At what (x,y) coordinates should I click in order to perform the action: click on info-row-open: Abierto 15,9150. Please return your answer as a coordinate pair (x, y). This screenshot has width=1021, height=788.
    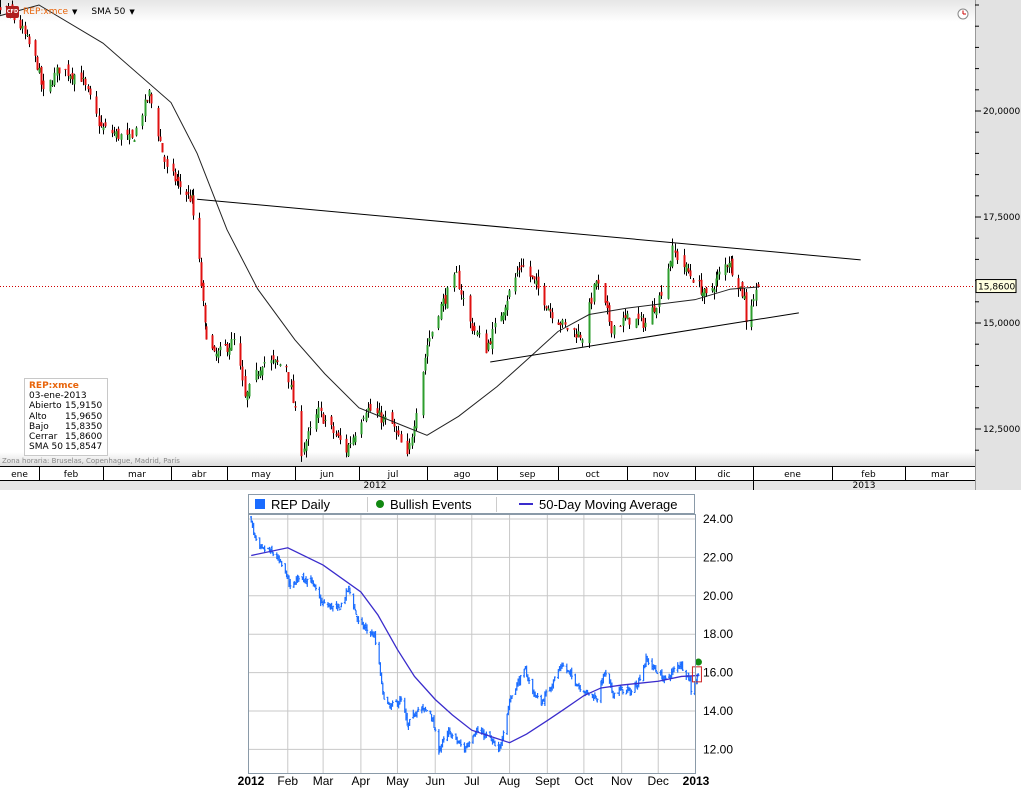
    Looking at the image, I should click on (66, 406).